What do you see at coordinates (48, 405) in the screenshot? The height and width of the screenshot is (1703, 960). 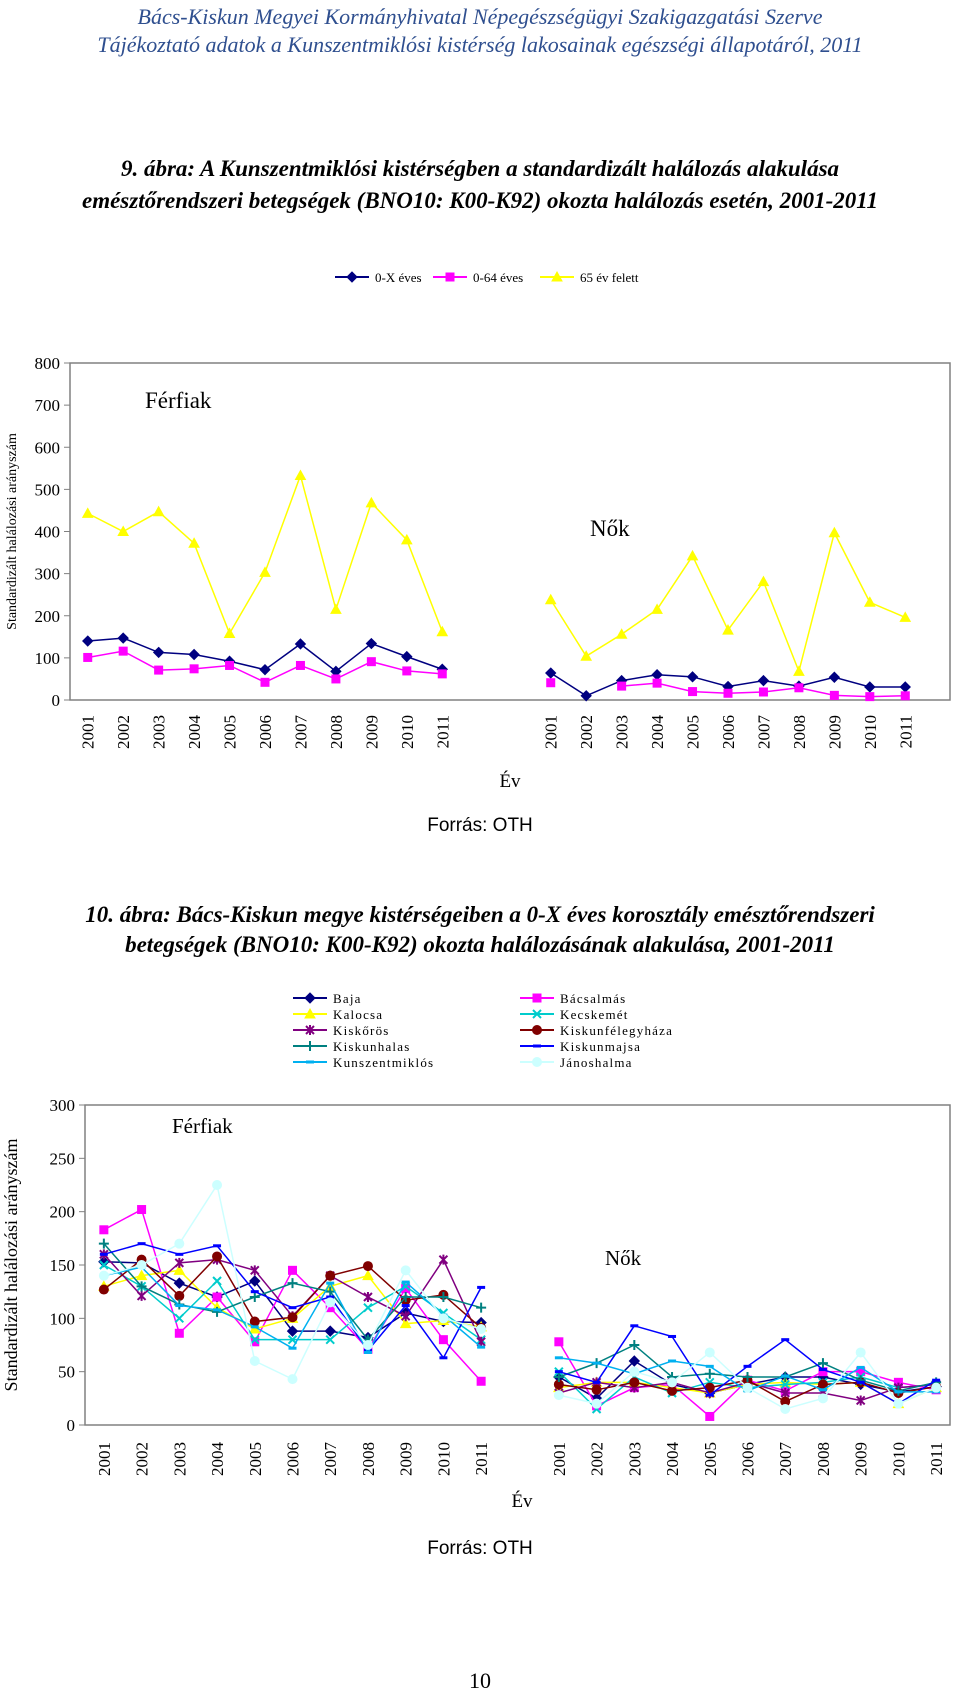 I see `y-tick-label: 700` at bounding box center [48, 405].